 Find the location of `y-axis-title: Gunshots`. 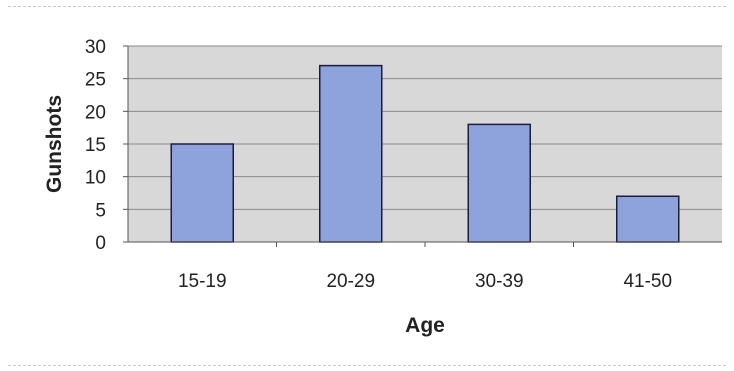

y-axis-title: Gunshots is located at coordinates (54, 144).